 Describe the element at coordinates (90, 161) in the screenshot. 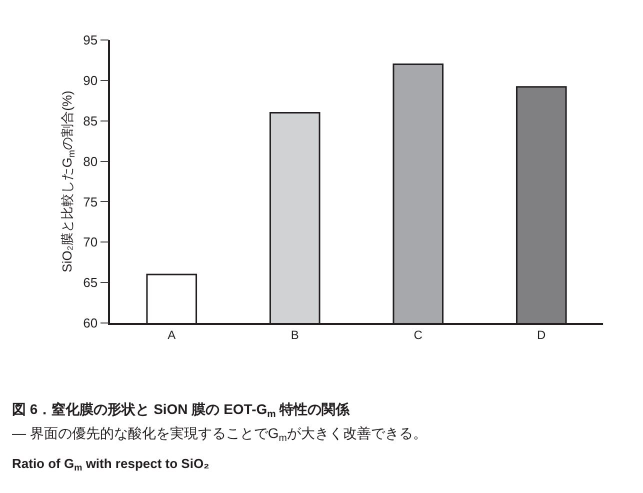

I see `y-tick-label: 80` at that location.